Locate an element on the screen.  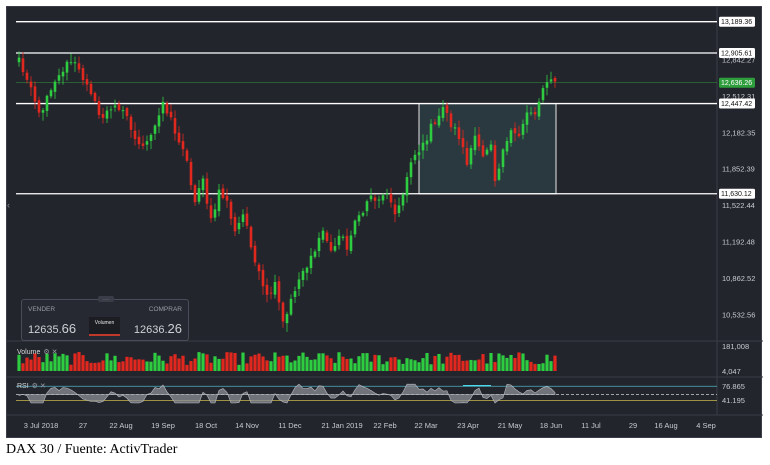
time-tick-label: 16 Aug is located at coordinates (665, 425).